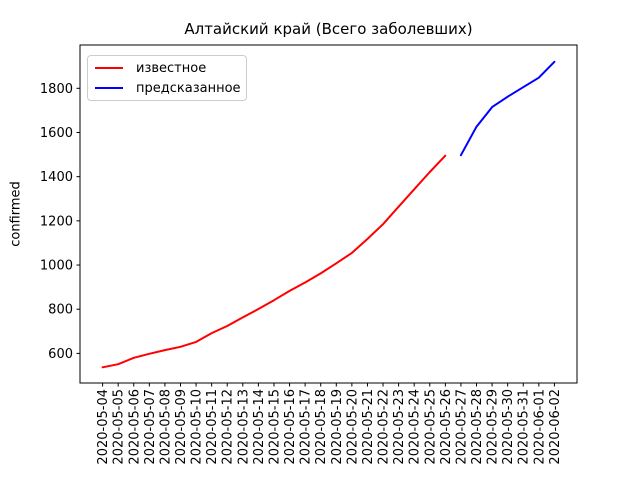  I want to click on x-tick-label: 2020-05-11, so click(212, 427).